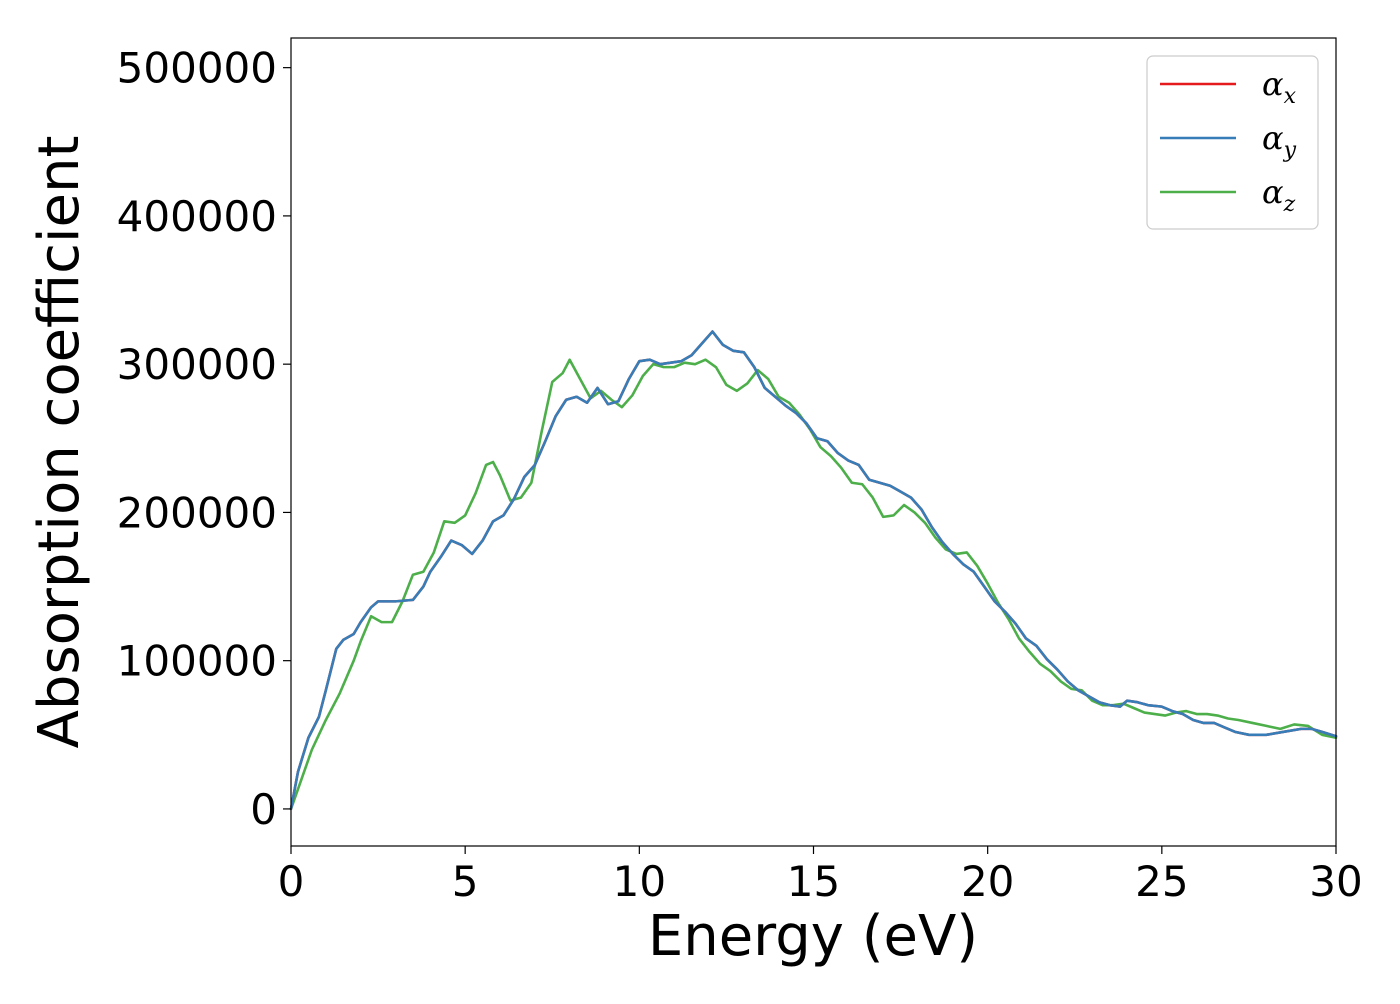  Describe the element at coordinates (197, 364) in the screenshot. I see `y-tick-label: 300000` at that location.